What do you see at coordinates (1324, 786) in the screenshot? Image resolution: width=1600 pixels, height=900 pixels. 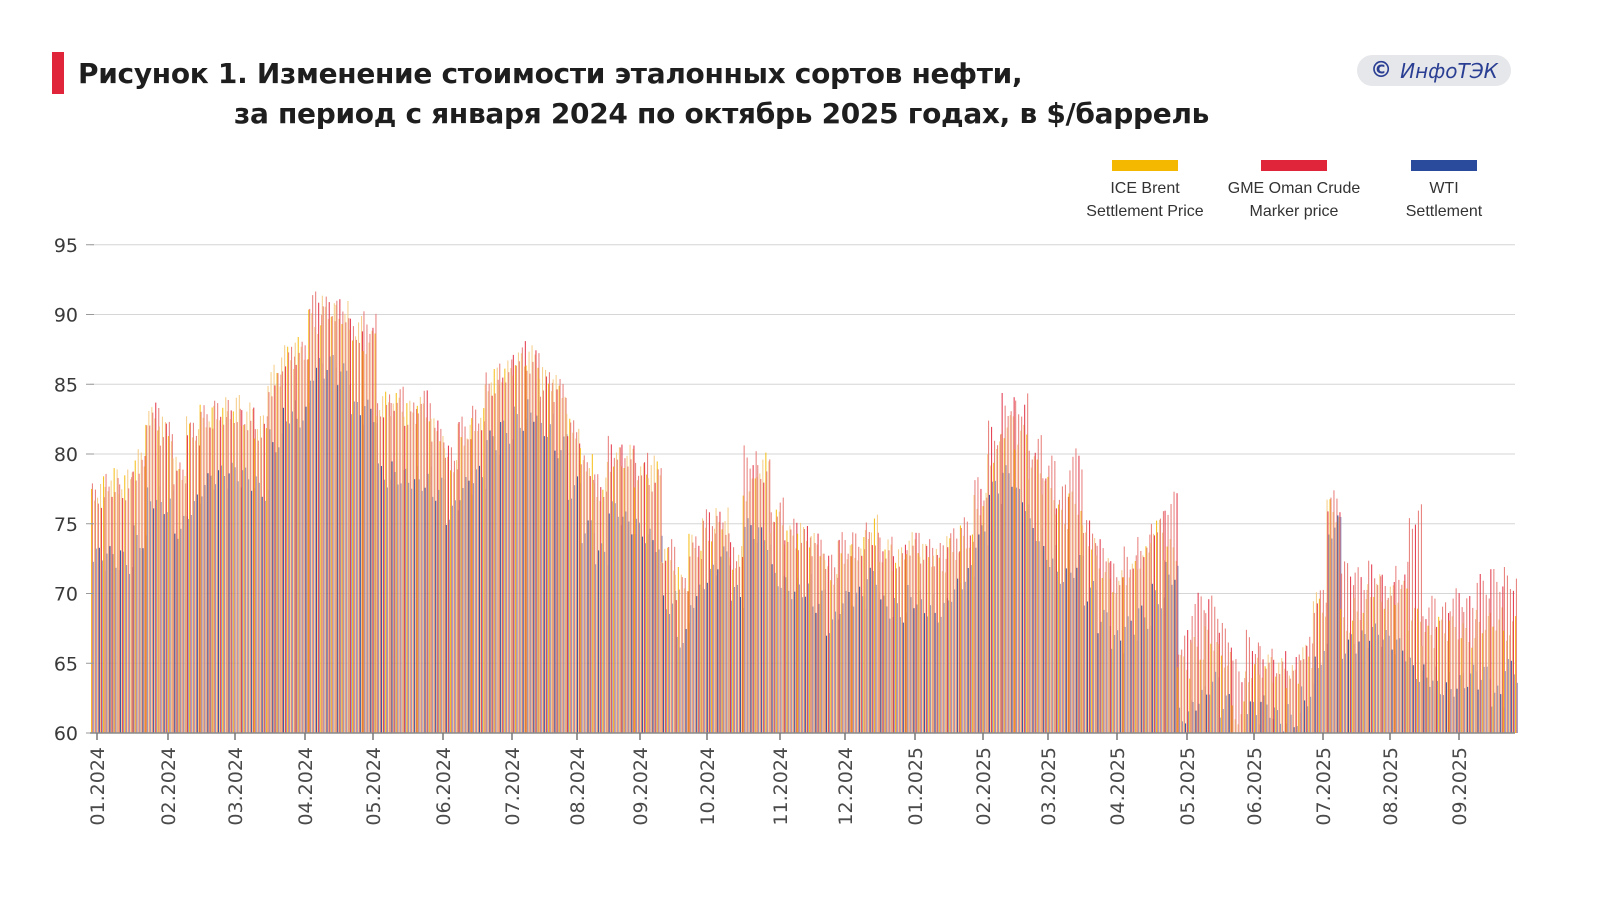 I see `x-tick-label: 07.2025` at bounding box center [1324, 786].